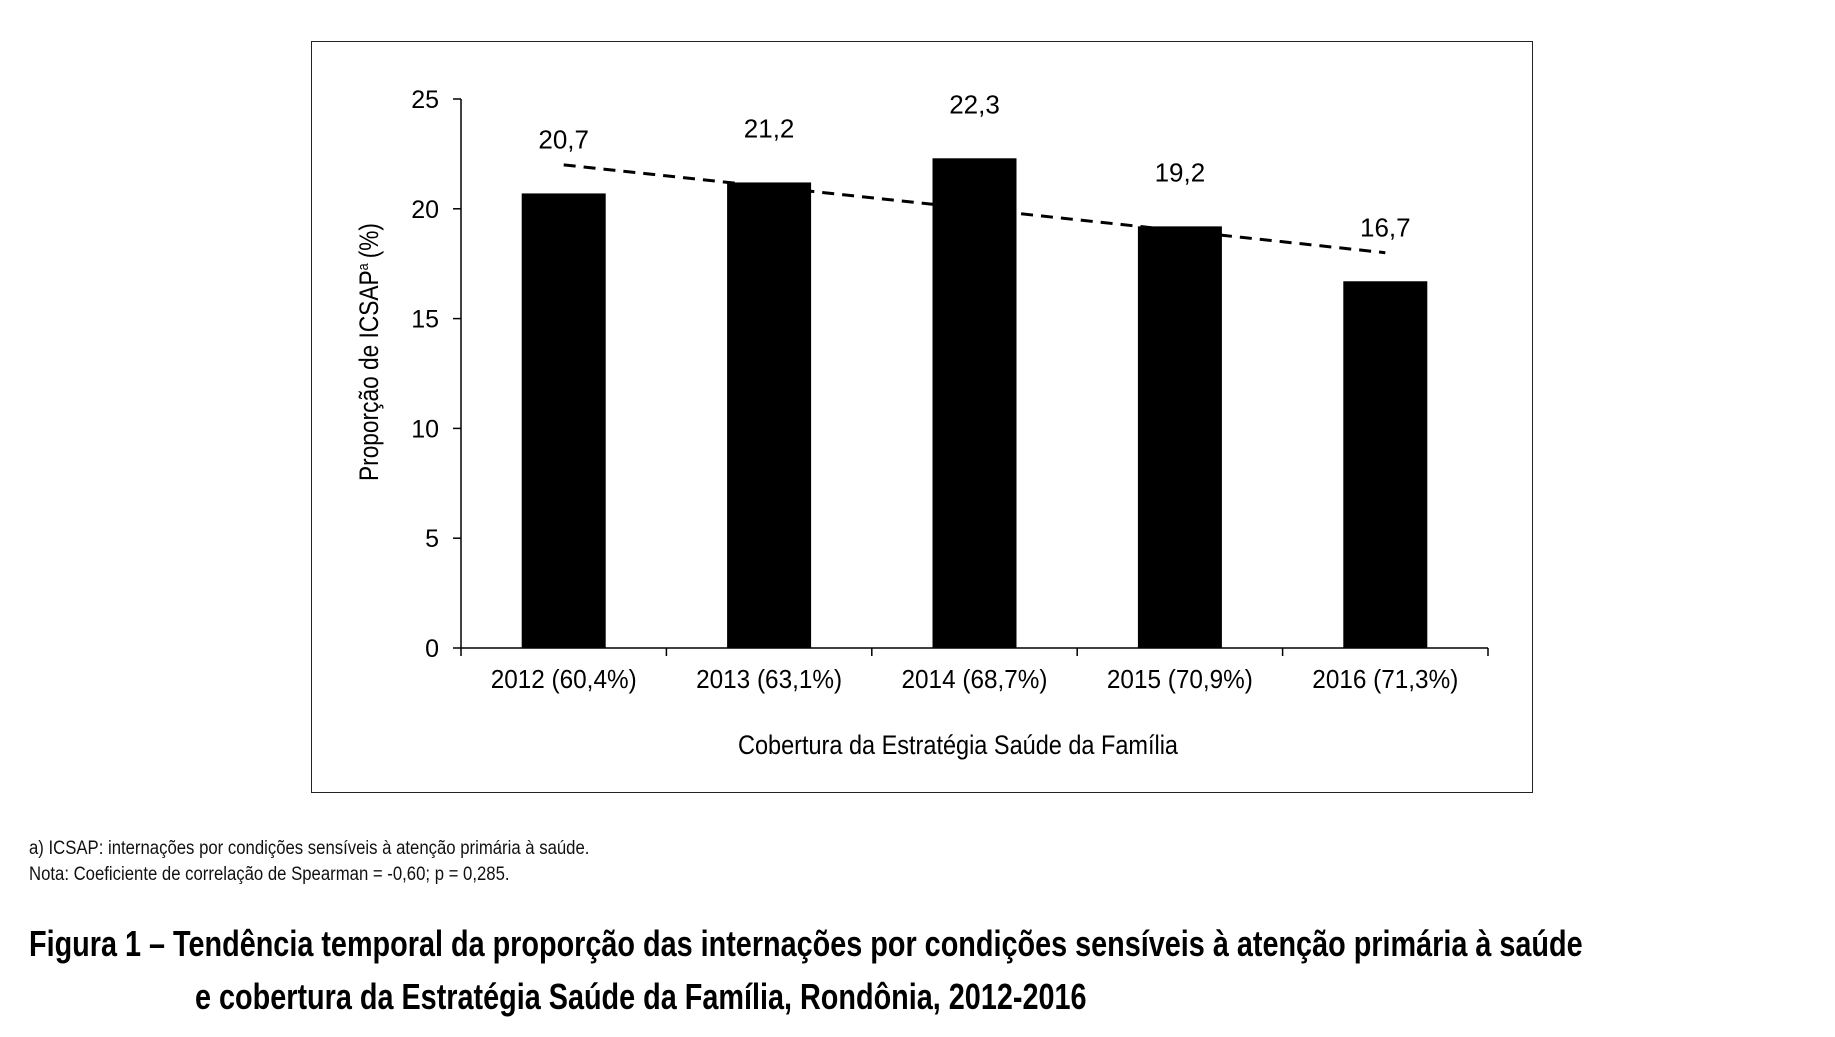 Image resolution: width=1835 pixels, height=1037 pixels. What do you see at coordinates (363, 267) in the screenshot?
I see `y-axis-title-superscript: a` at bounding box center [363, 267].